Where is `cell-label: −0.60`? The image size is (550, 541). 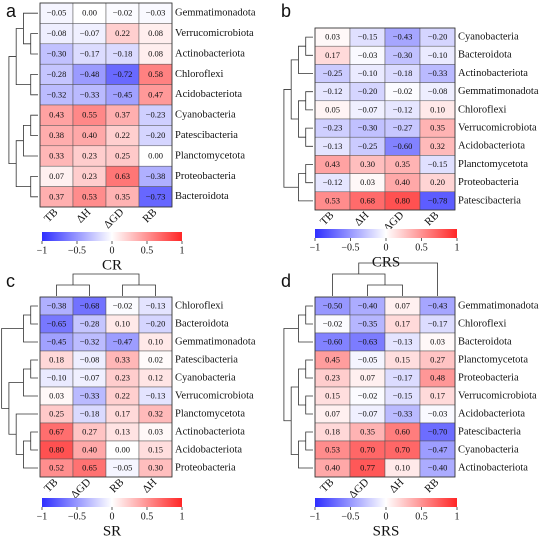
cell-label: −0.60 is located at coordinates (403, 146).